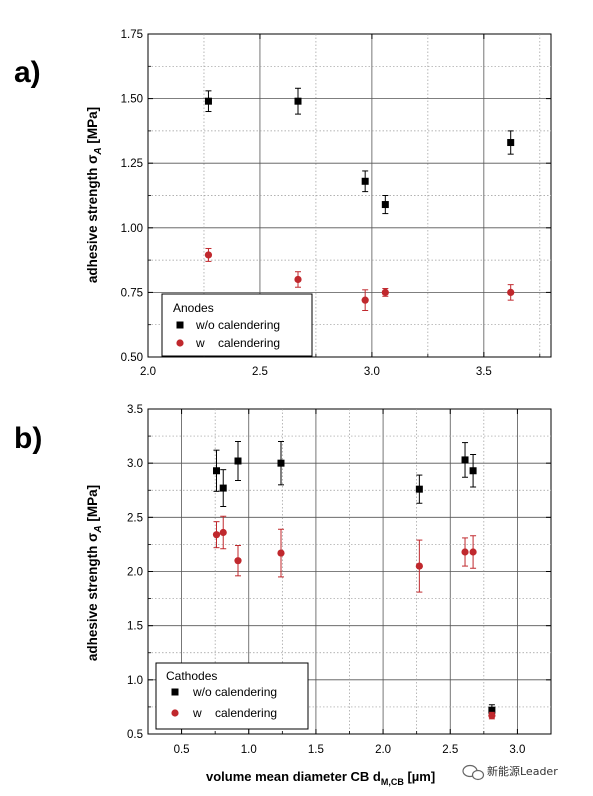 This screenshot has height=796, width=593. What do you see at coordinates (473, 772) in the screenshot?
I see `wechat-icon` at bounding box center [473, 772].